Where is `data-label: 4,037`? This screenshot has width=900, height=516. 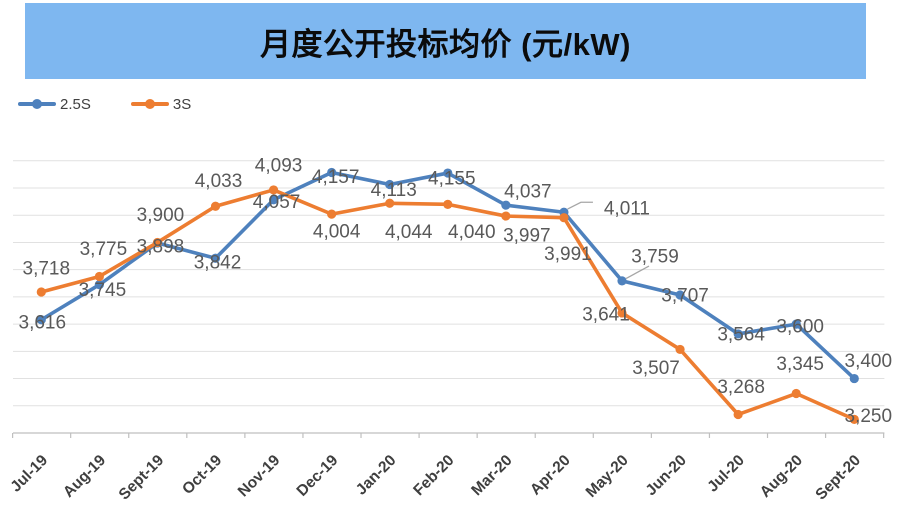
data-label: 4,037 is located at coordinates (528, 192).